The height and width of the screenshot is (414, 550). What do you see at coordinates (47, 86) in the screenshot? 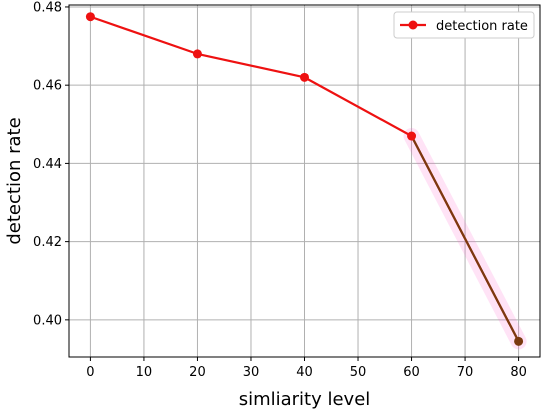
I see `y-tick-label: 0.46` at bounding box center [47, 86].